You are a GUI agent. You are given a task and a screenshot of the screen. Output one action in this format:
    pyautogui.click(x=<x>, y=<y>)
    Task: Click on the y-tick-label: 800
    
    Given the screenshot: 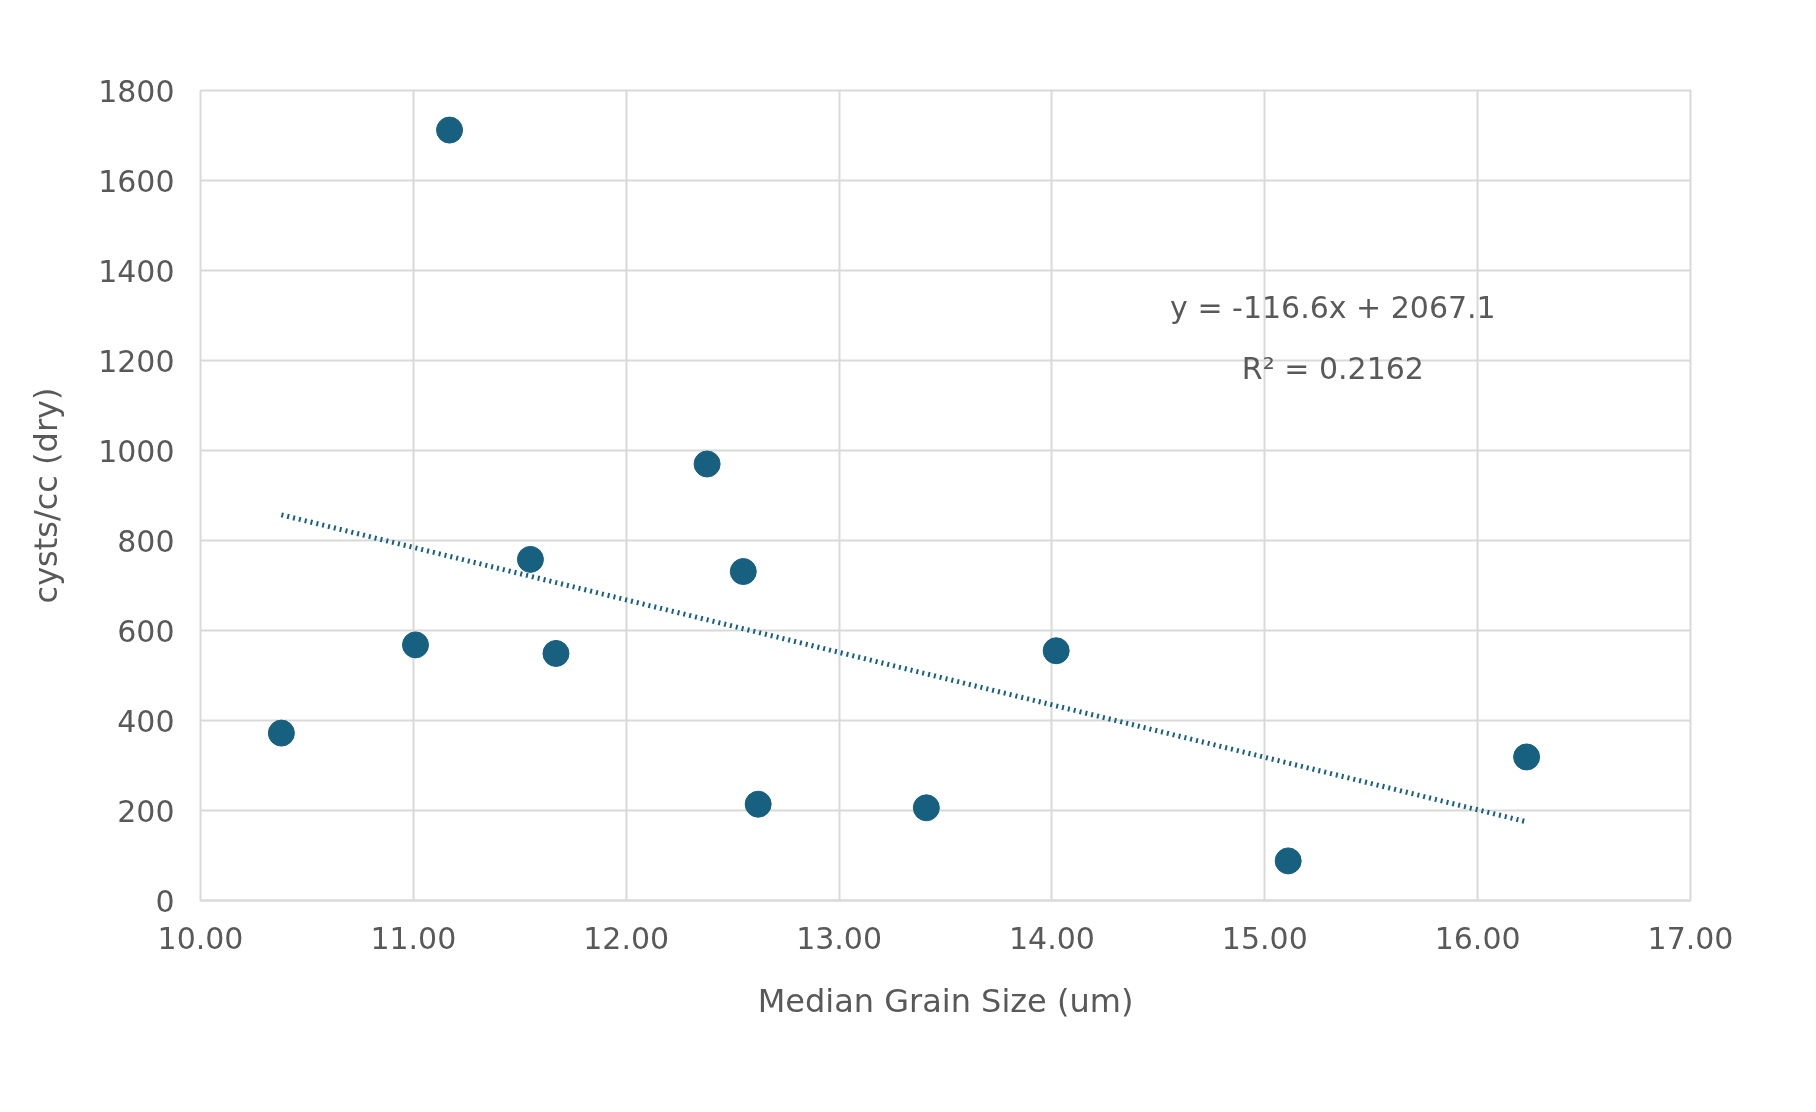 What is the action you would take?
    pyautogui.click(x=146, y=541)
    